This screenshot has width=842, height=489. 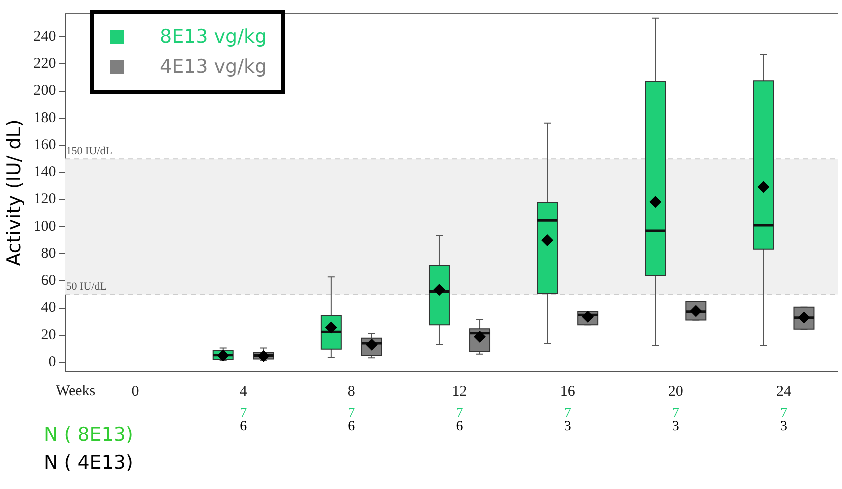 I want to click on x-tick-label: 24, so click(x=784, y=392).